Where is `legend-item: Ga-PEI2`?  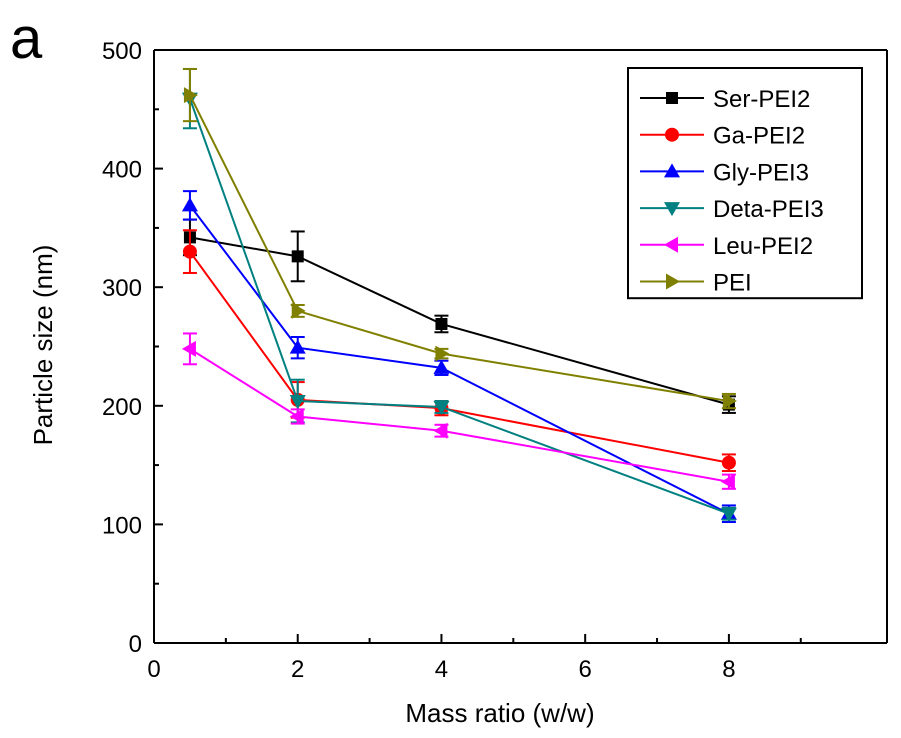 legend-item: Ga-PEI2 is located at coordinates (722, 136).